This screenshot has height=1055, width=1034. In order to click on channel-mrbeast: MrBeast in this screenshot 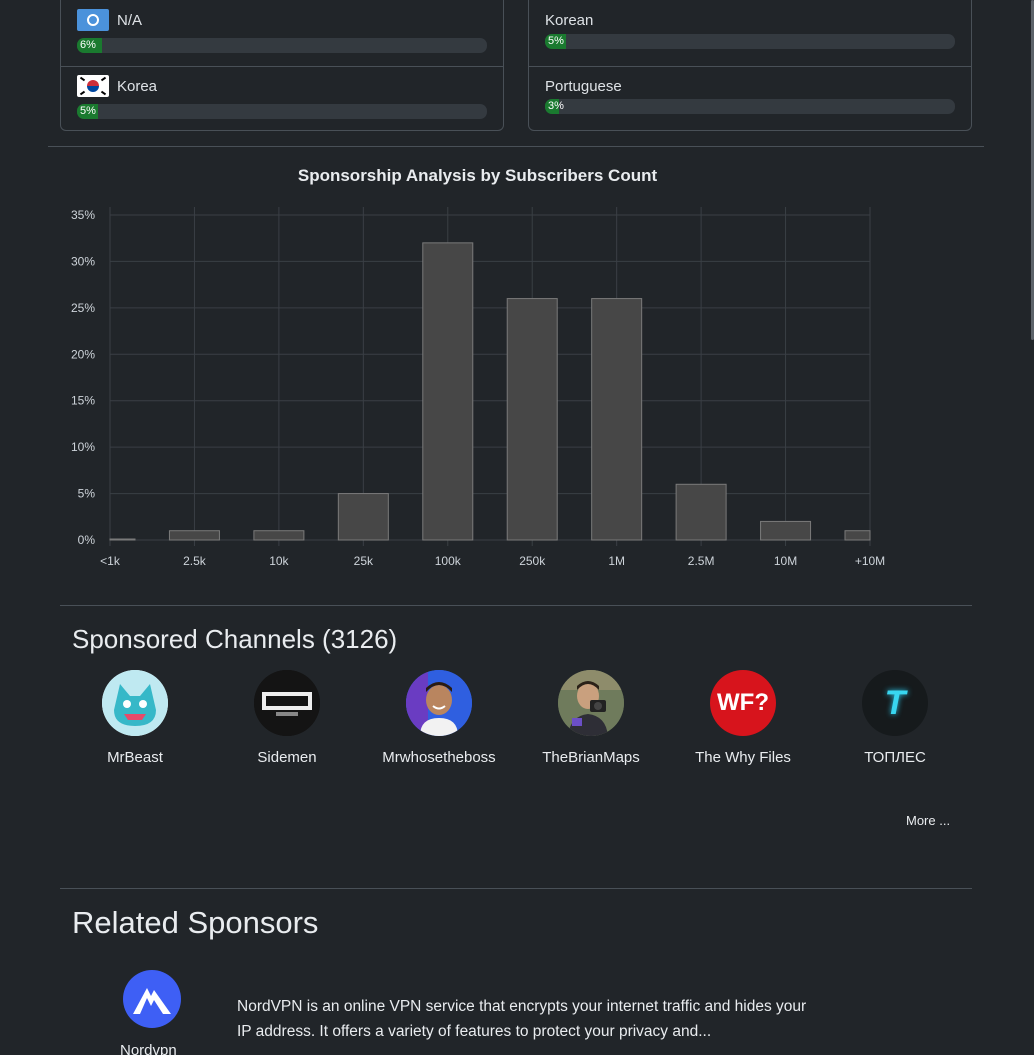, I will do `click(135, 718)`.